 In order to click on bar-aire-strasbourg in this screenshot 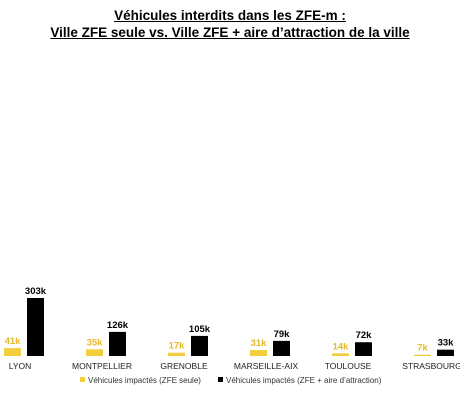, I will do `click(445, 352)`.